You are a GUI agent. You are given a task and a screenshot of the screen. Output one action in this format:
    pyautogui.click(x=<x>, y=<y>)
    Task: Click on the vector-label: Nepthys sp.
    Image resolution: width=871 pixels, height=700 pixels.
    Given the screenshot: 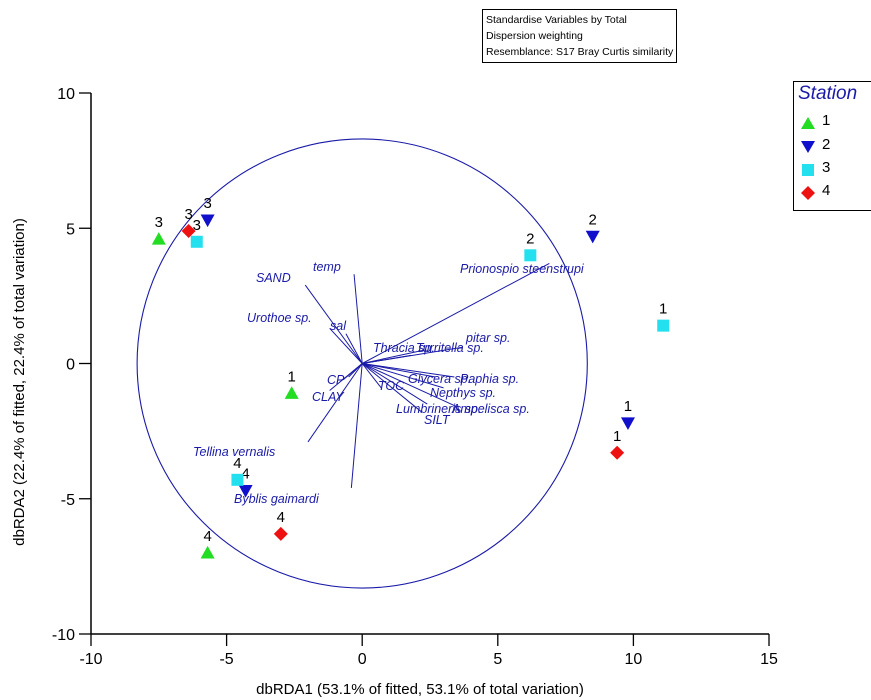 What is the action you would take?
    pyautogui.click(x=463, y=393)
    